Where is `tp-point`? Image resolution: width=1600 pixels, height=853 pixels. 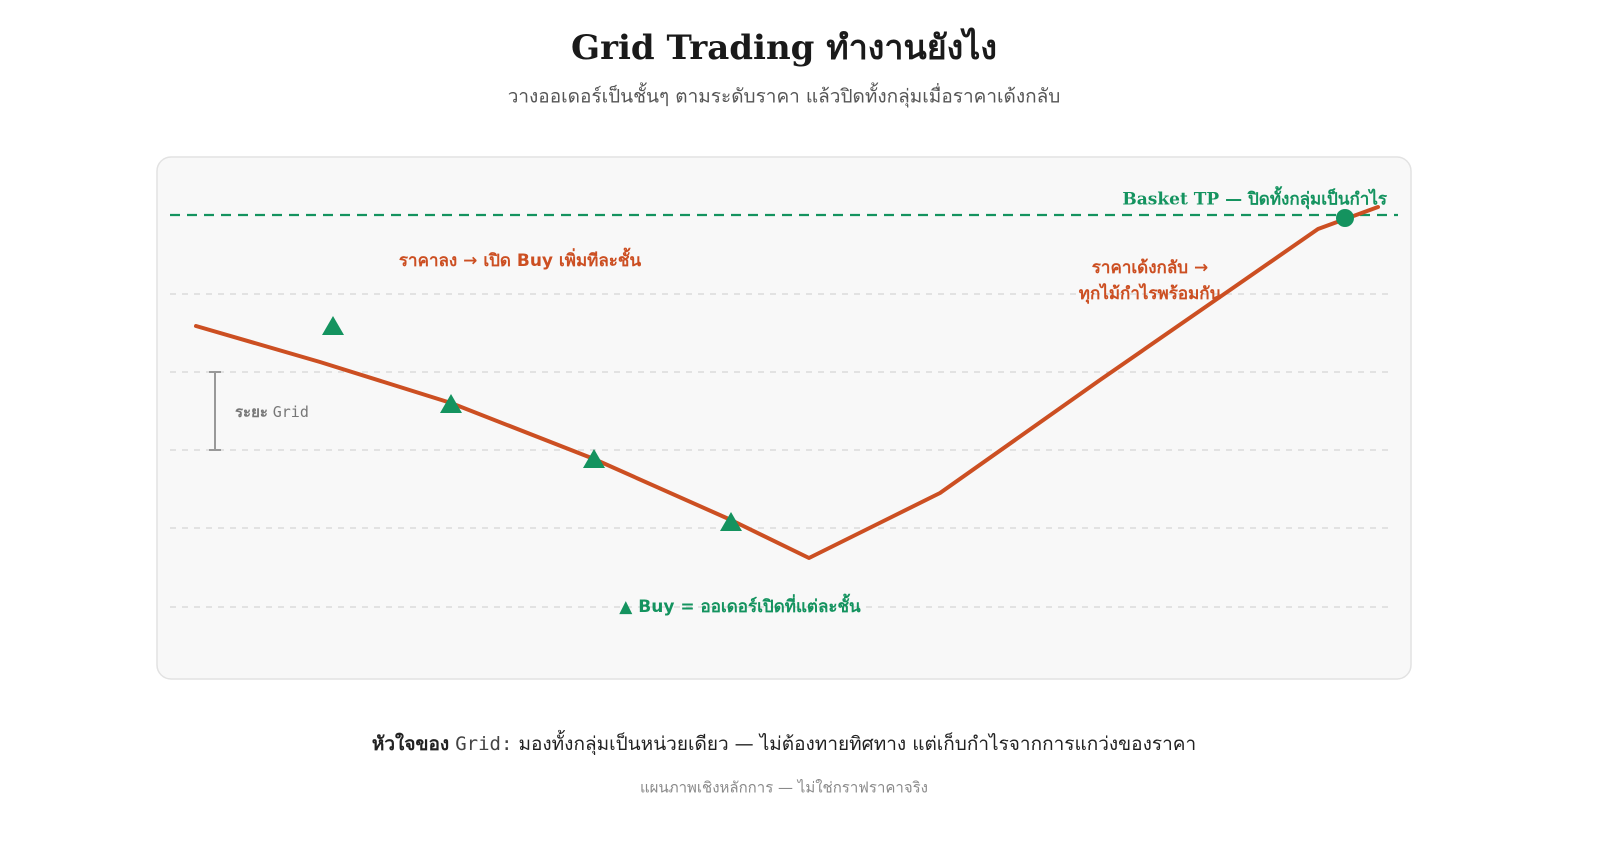 tp-point is located at coordinates (1345, 218).